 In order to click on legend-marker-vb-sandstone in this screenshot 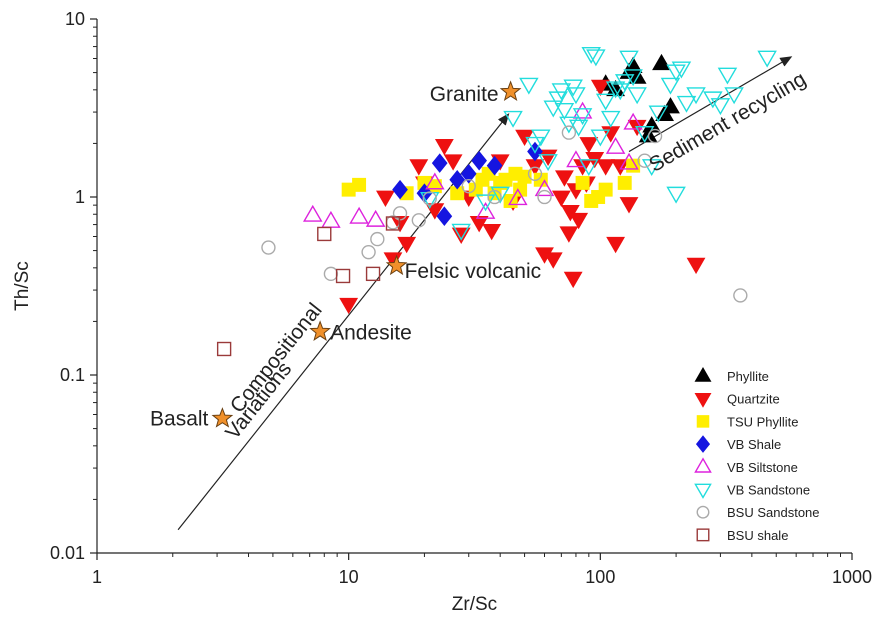, I will do `click(703, 491)`.